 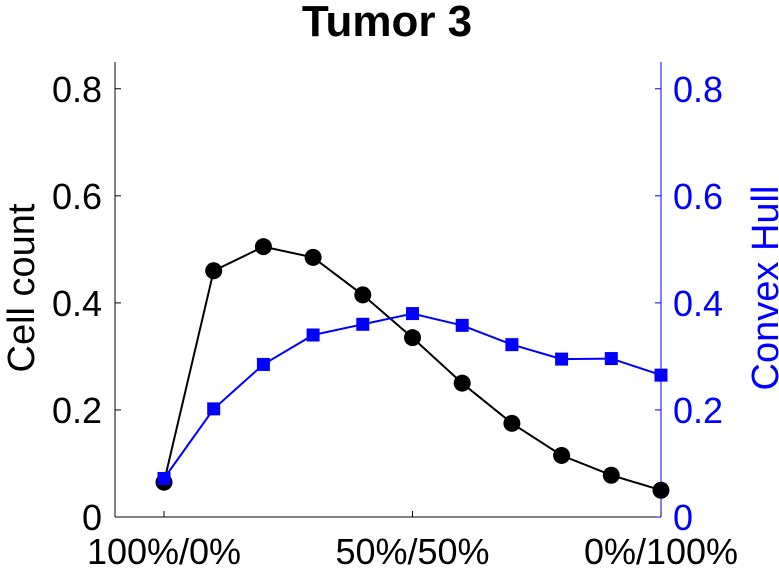 I want to click on x-tick-label: 0%/100%, so click(x=661, y=550).